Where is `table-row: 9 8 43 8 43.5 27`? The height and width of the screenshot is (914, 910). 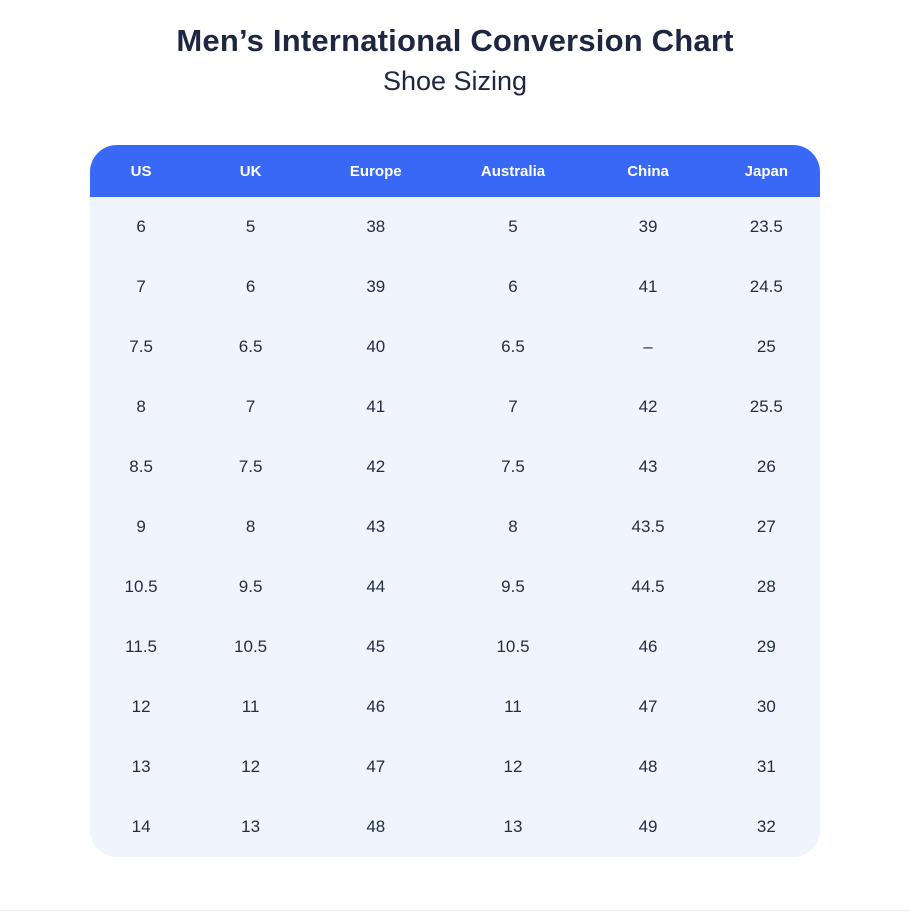 table-row: 9 8 43 8 43.5 27 is located at coordinates (455, 527).